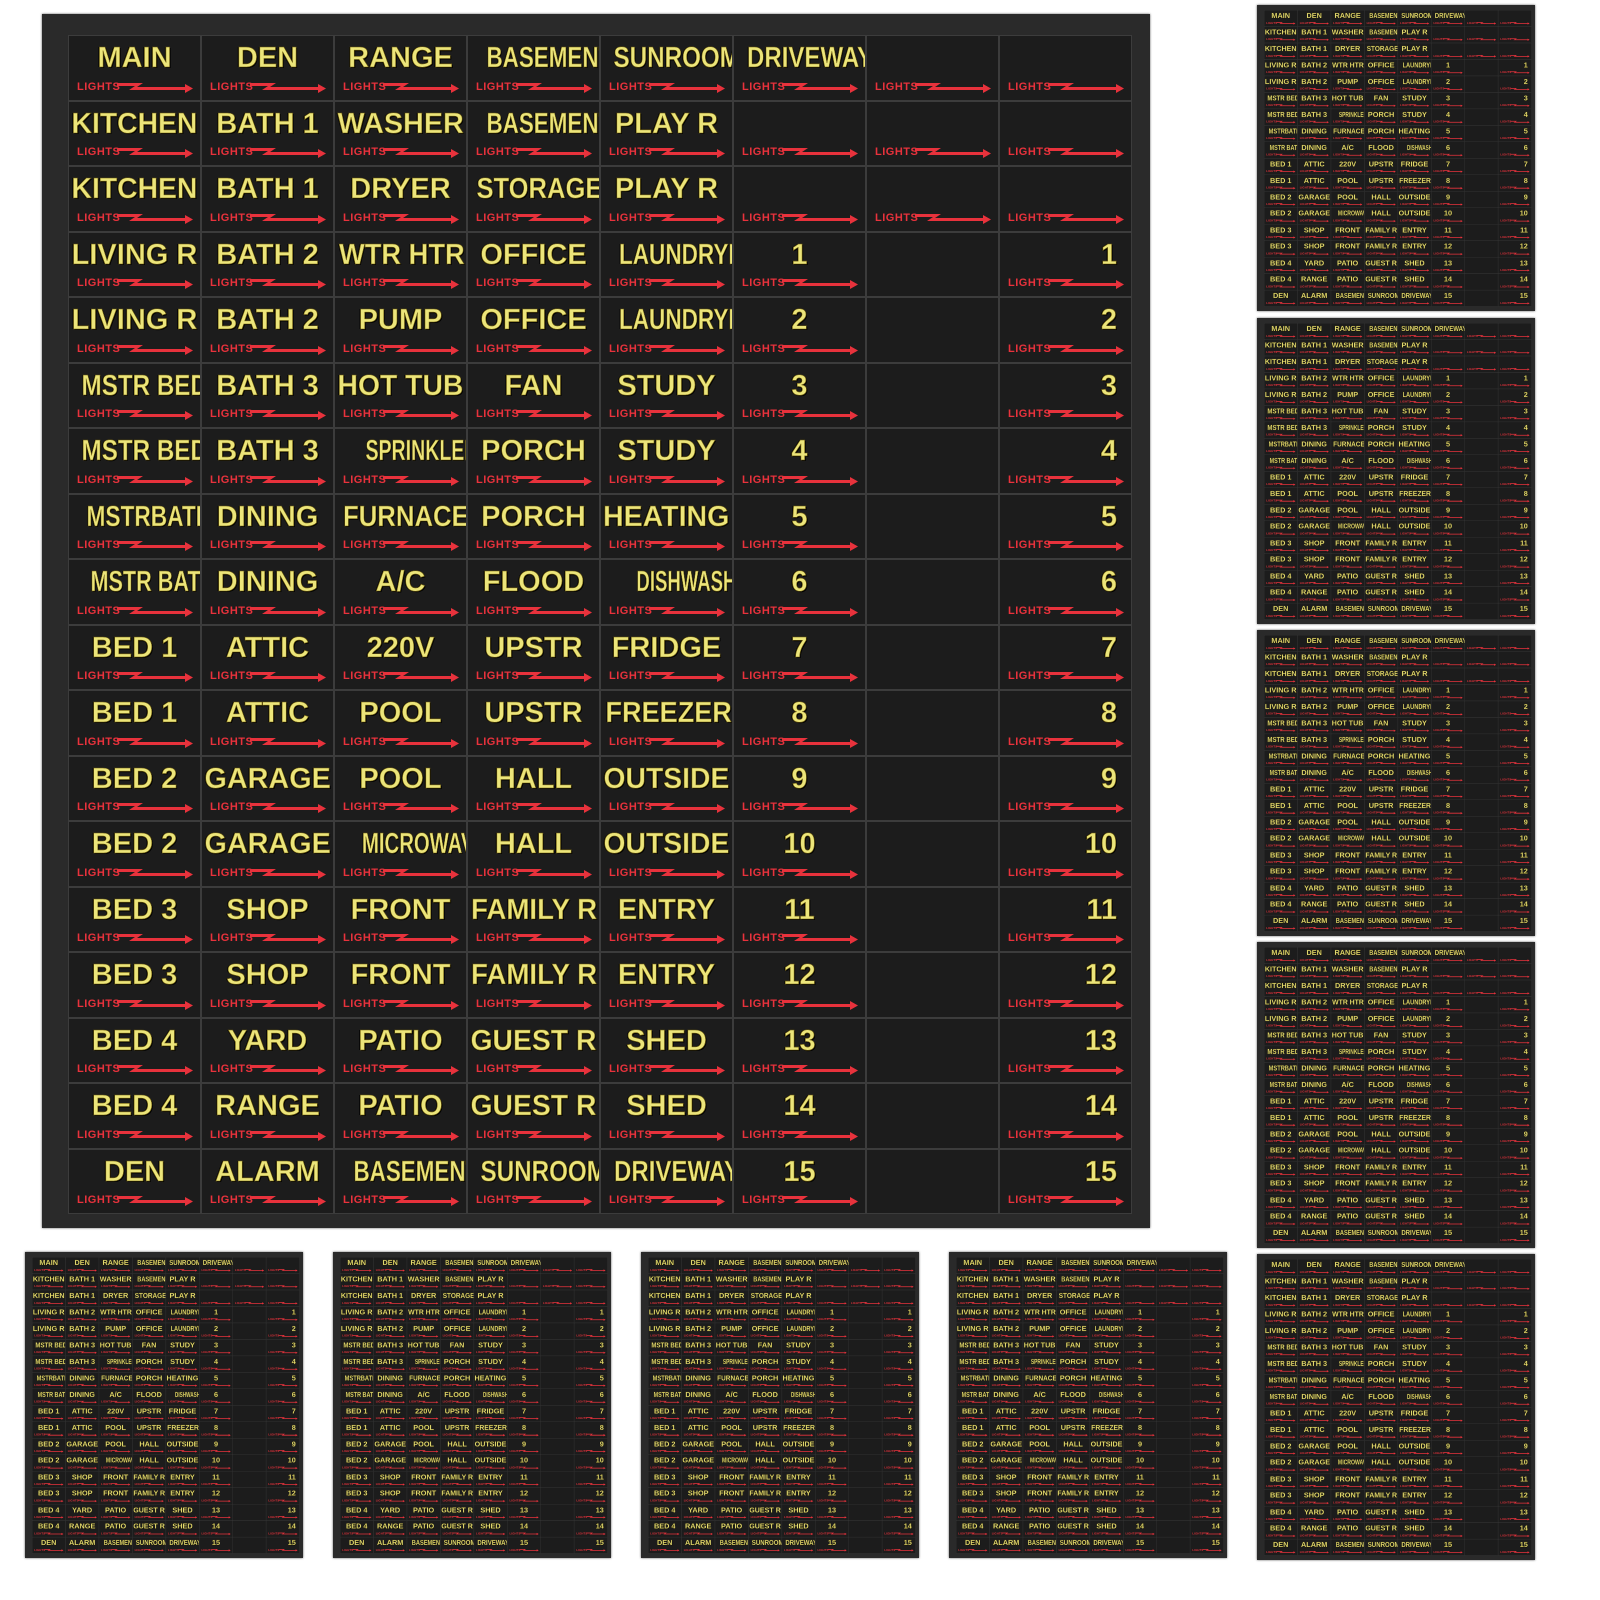  What do you see at coordinates (1313, 282) in the screenshot?
I see `breaker-label: RANGE LIGHTS` at bounding box center [1313, 282].